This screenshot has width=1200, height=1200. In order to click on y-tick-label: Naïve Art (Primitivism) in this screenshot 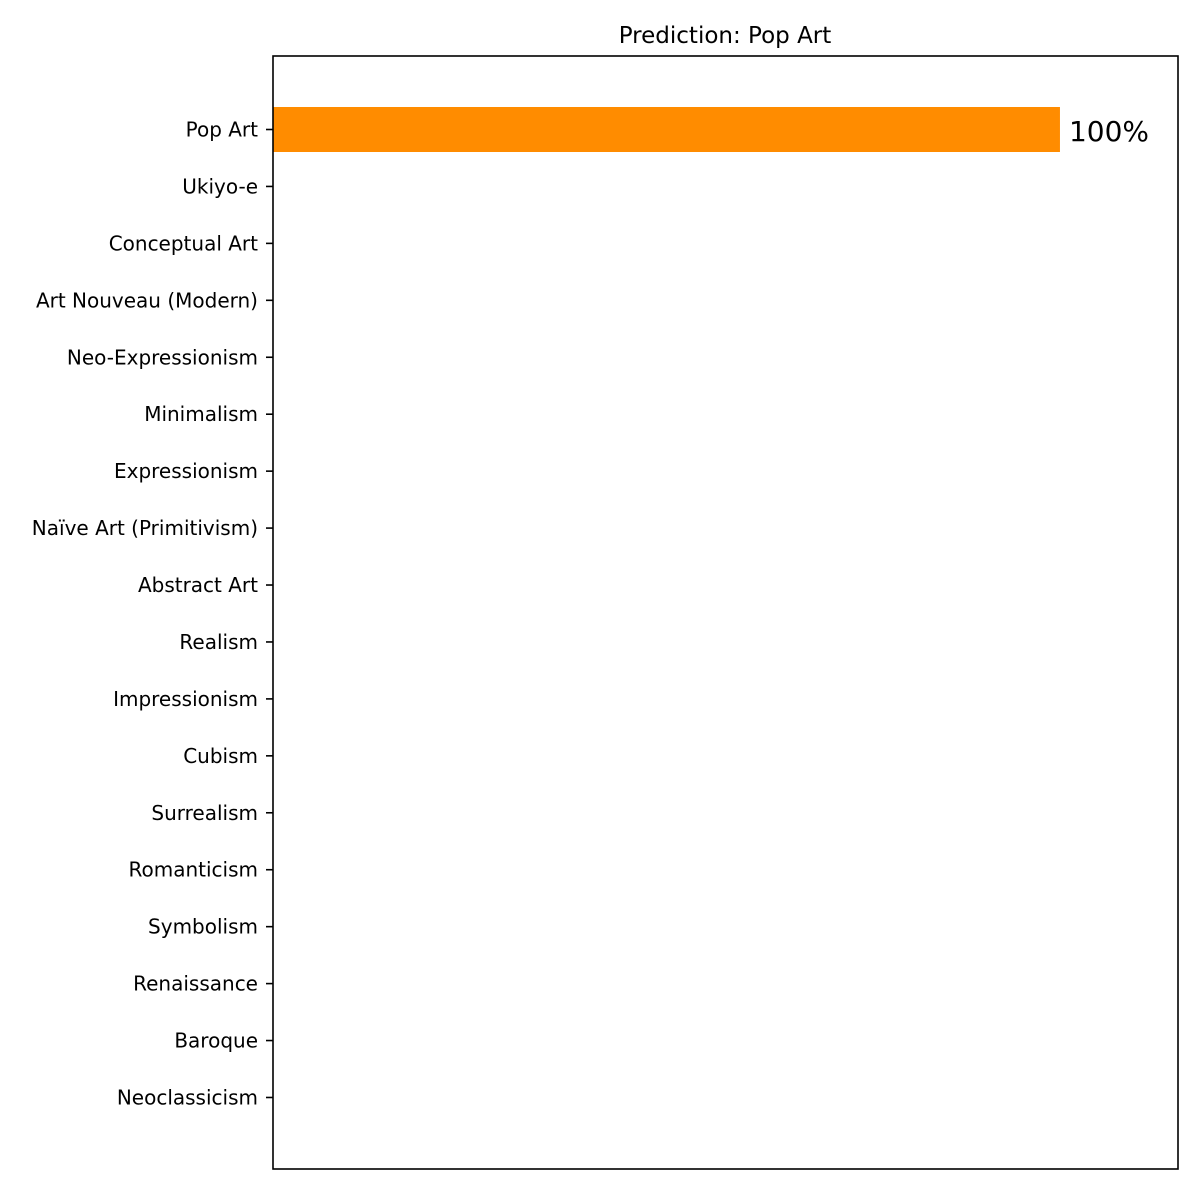, I will do `click(145, 528)`.